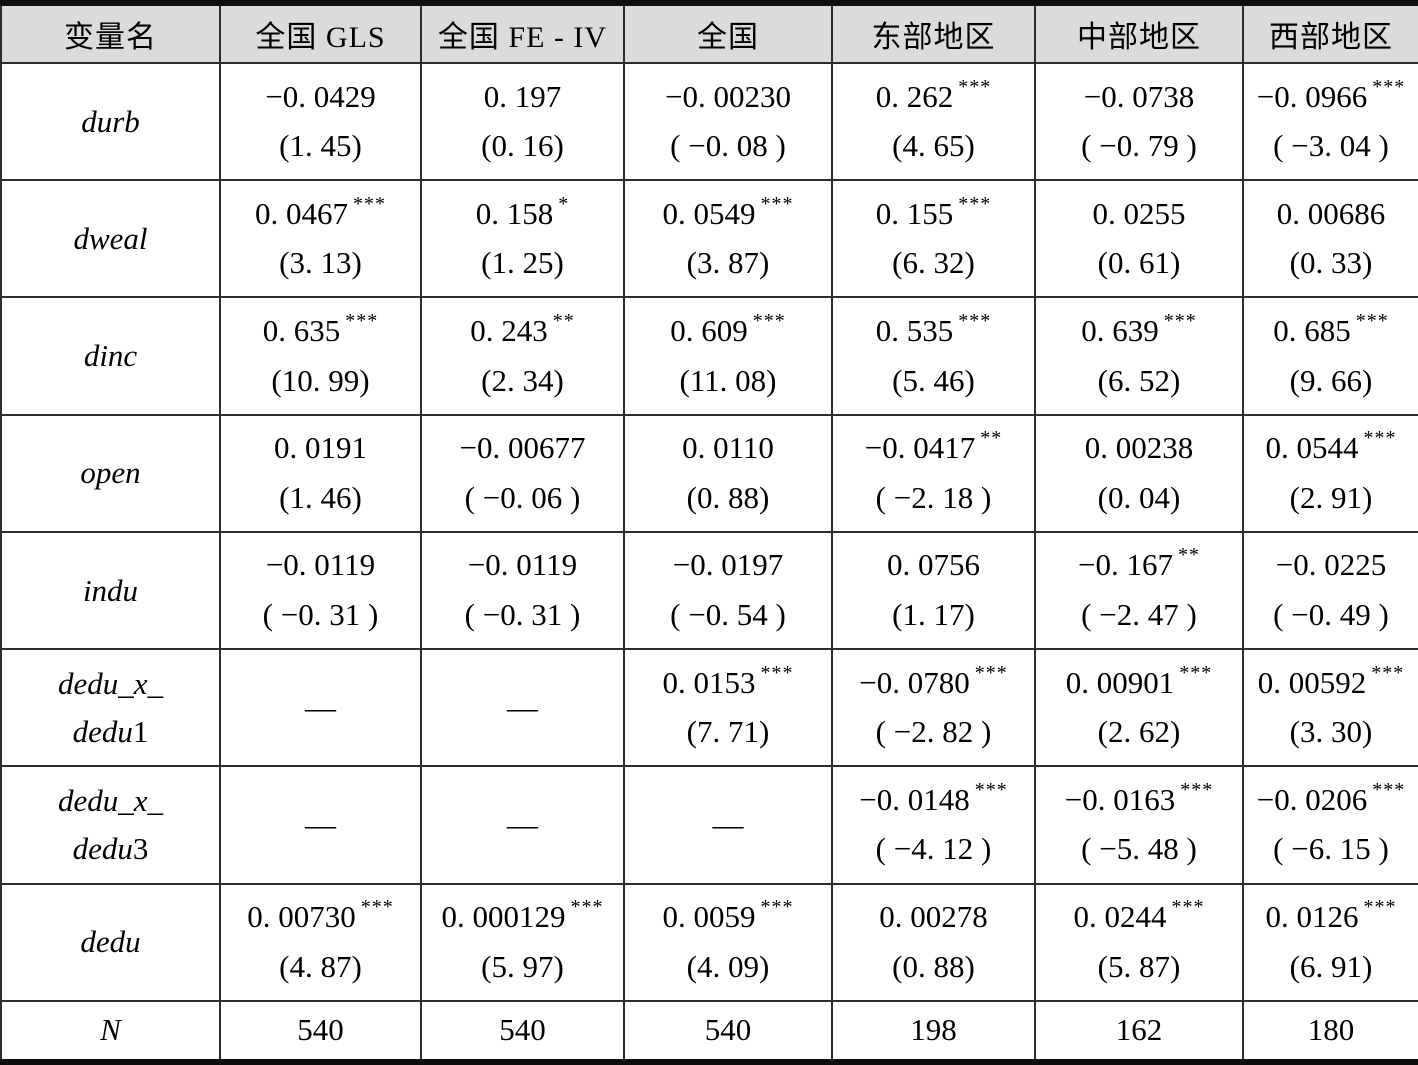 This screenshot has width=1418, height=1065. Describe the element at coordinates (1139, 448) in the screenshot. I see `coefficient-value: 0. 00238` at that location.